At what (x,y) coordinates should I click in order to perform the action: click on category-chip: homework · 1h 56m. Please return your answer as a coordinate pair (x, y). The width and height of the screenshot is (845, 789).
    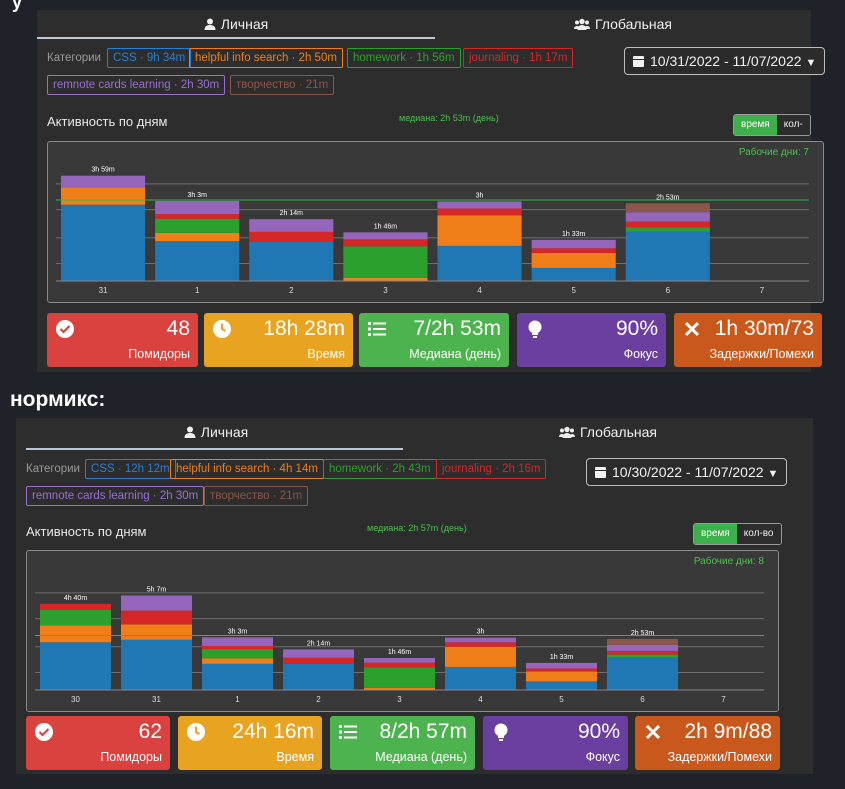
    Looking at the image, I should click on (404, 58).